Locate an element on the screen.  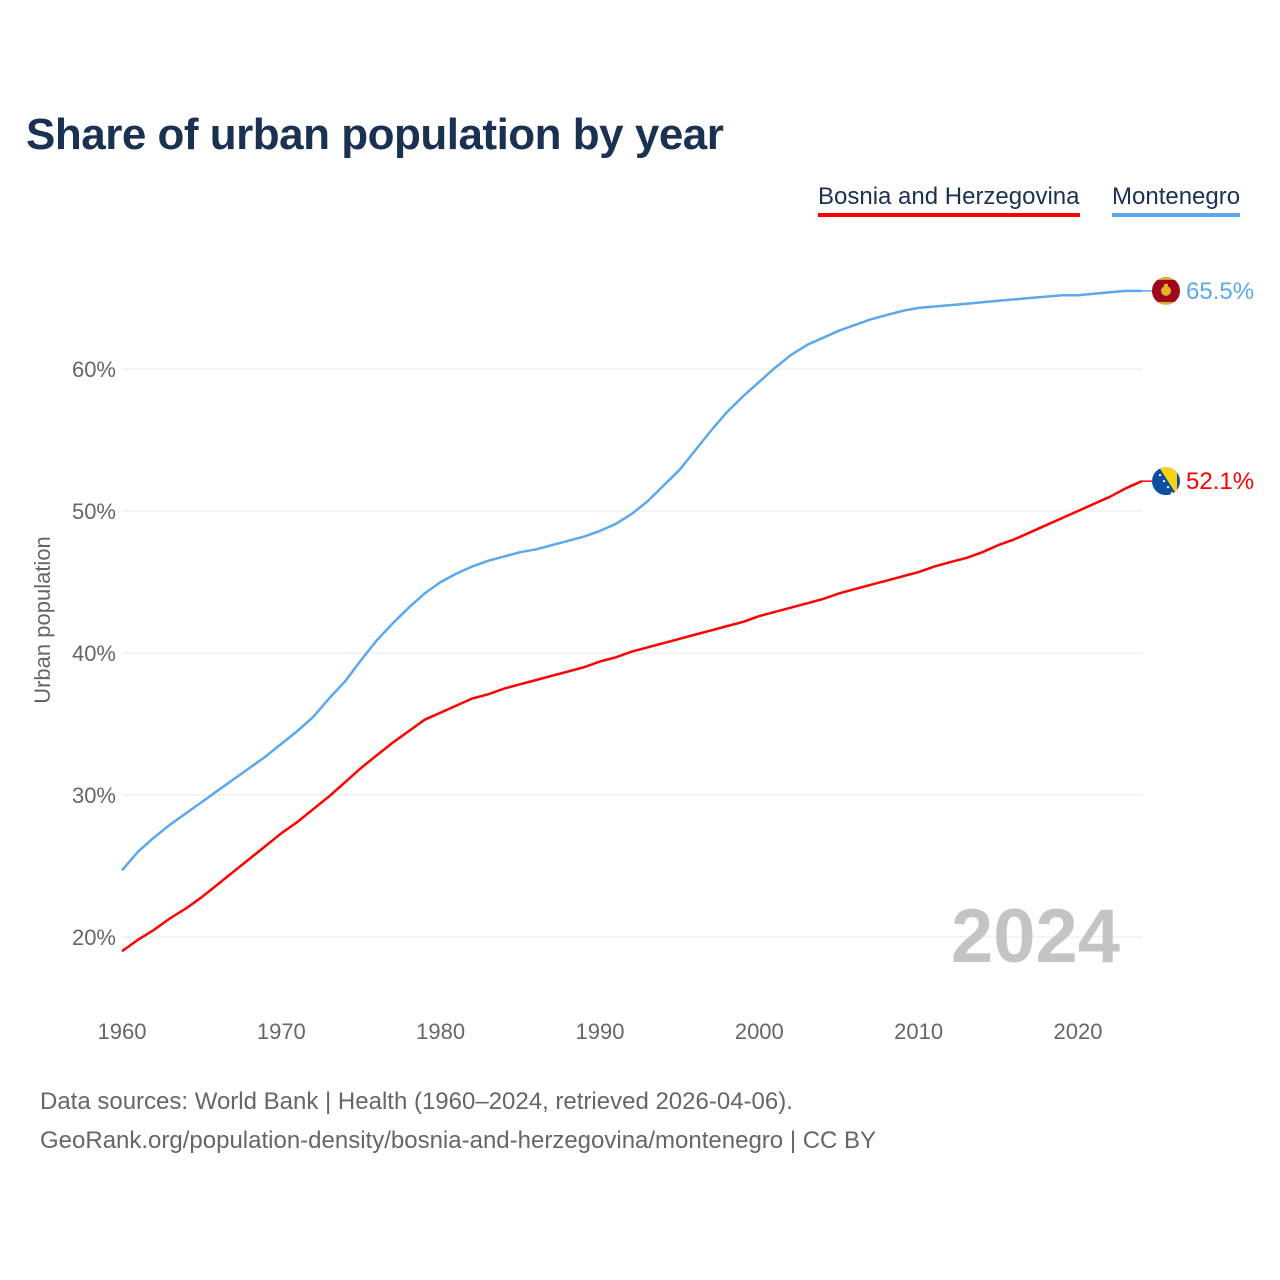
y-tick-label: 60% is located at coordinates (94, 369).